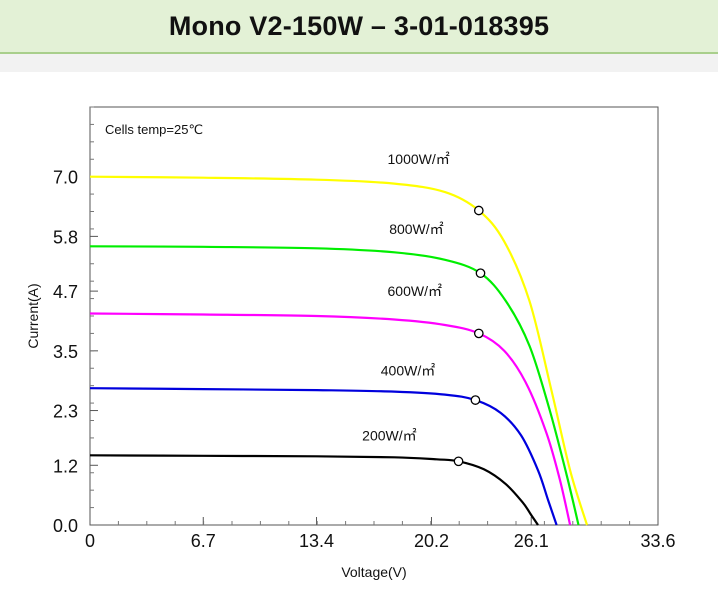 The image size is (718, 601). Describe the element at coordinates (431, 541) in the screenshot. I see `x-tick-label: 20.2` at that location.